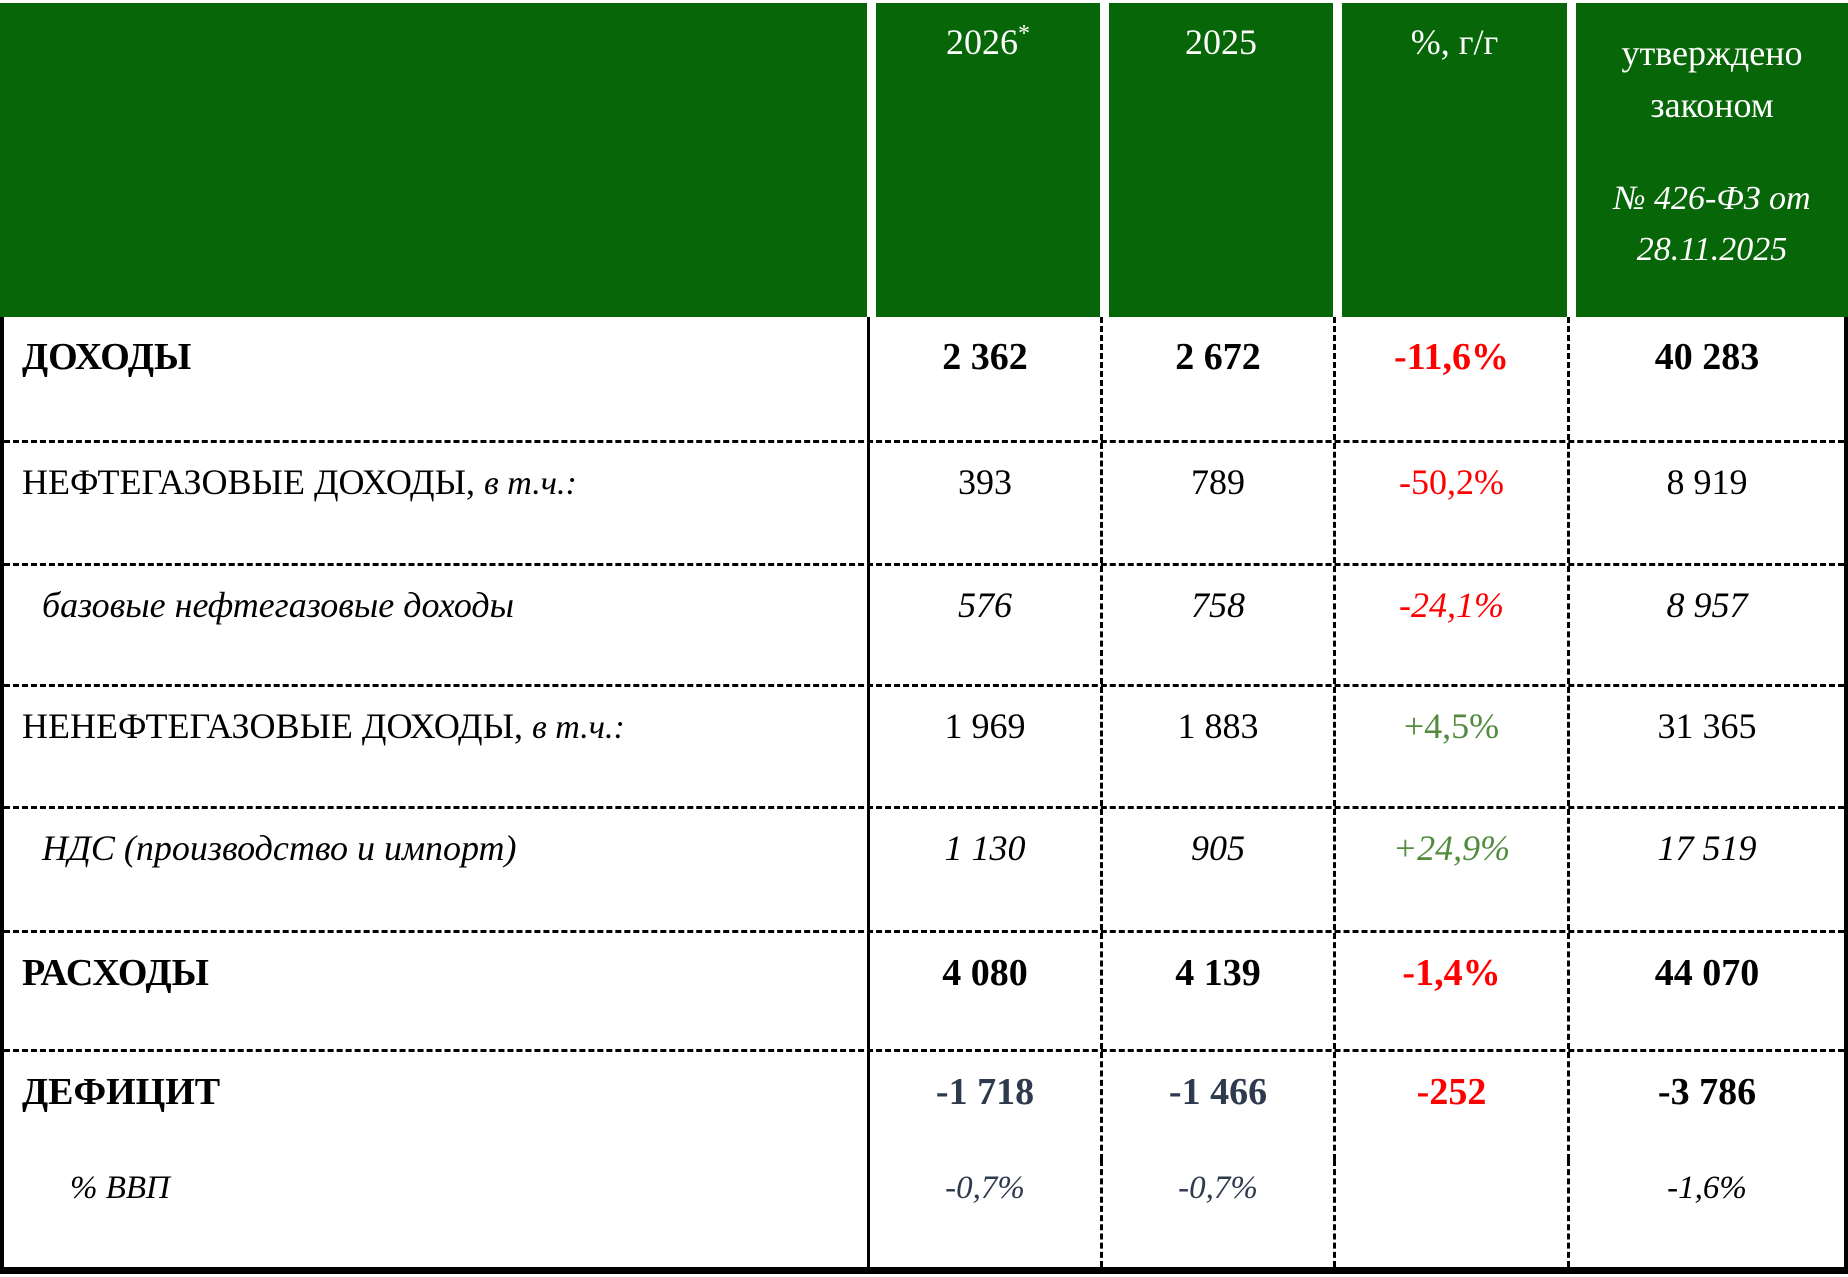 The height and width of the screenshot is (1277, 1848). I want to click on value-law: 17 519, so click(1705, 869).